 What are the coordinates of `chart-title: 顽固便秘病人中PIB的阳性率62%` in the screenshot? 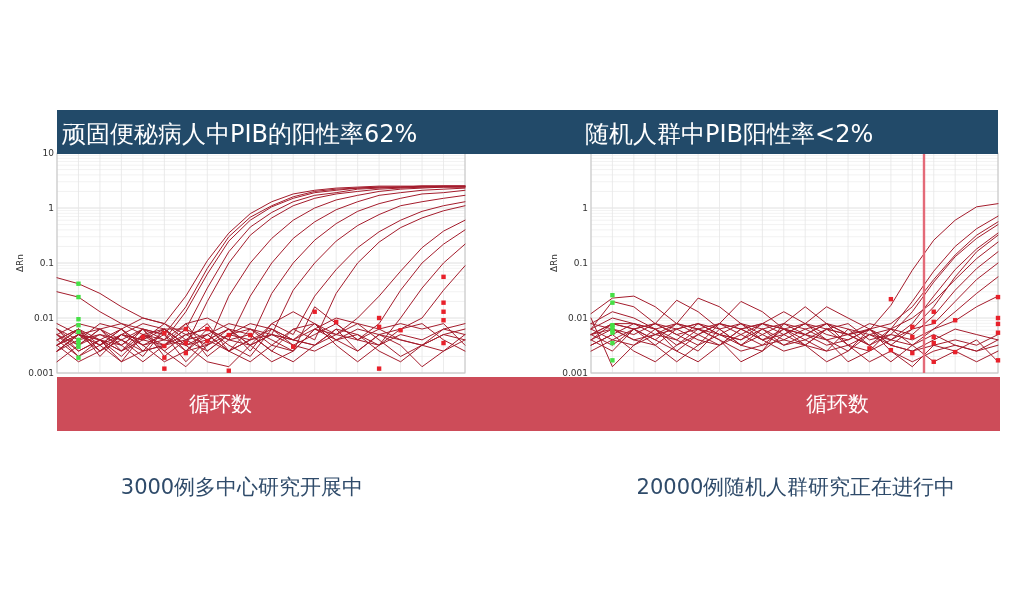 It's located at (239, 134).